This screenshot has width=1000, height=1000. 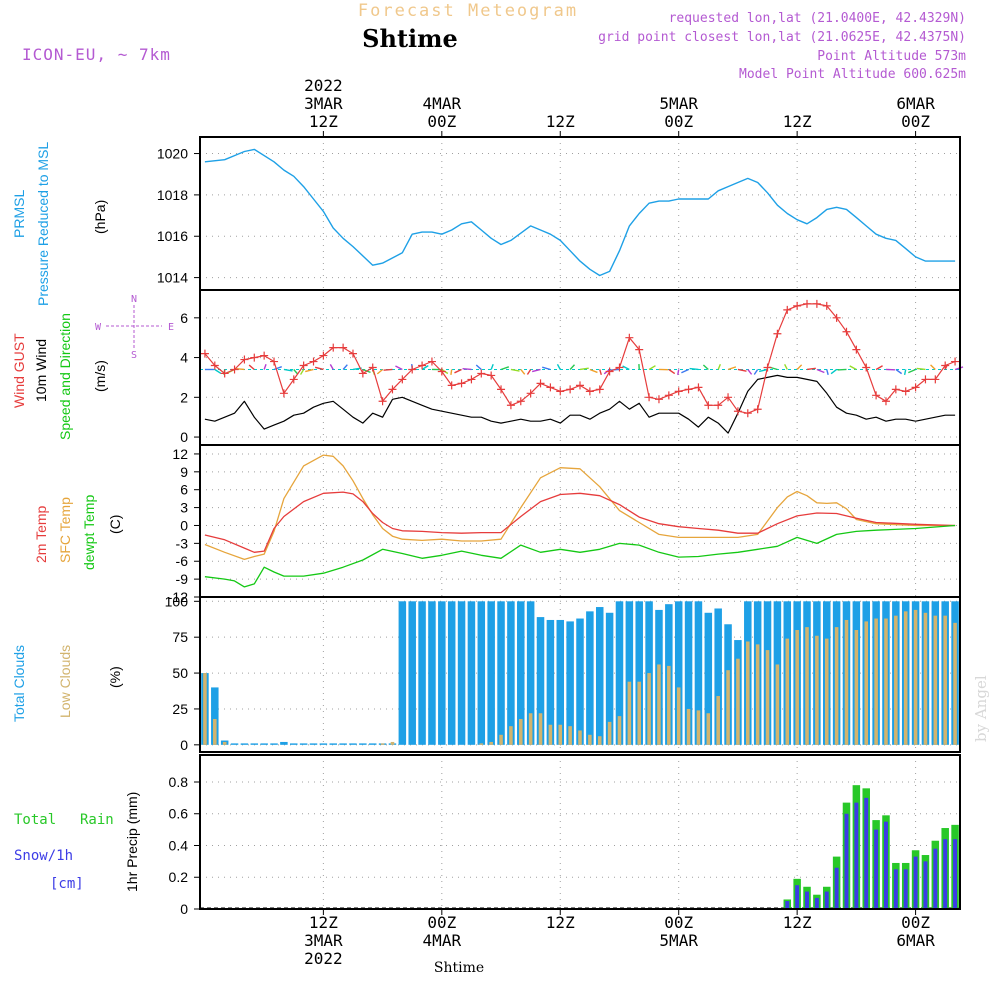 I want to click on wind-speed-line, so click(x=580, y=404).